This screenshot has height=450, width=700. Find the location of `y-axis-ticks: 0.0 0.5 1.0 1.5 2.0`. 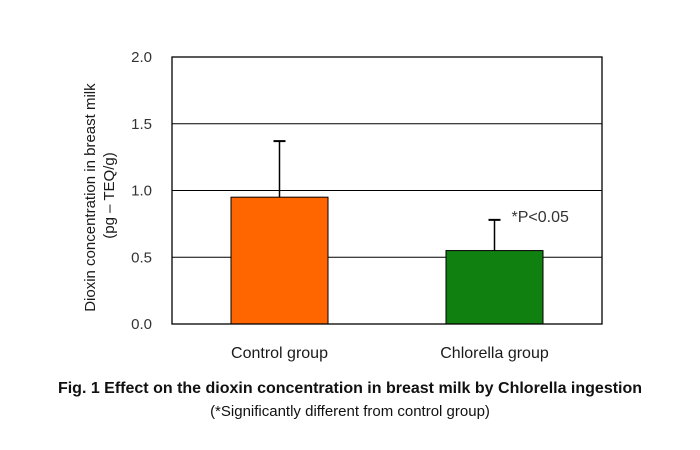

y-axis-ticks: 0.0 0.5 1.0 1.5 2.0 is located at coordinates (141, 191).